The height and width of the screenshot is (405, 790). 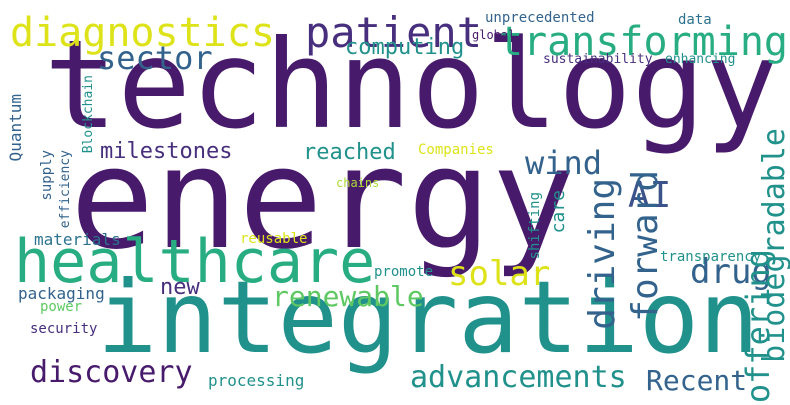 I want to click on word-reached: reached, so click(x=349, y=152).